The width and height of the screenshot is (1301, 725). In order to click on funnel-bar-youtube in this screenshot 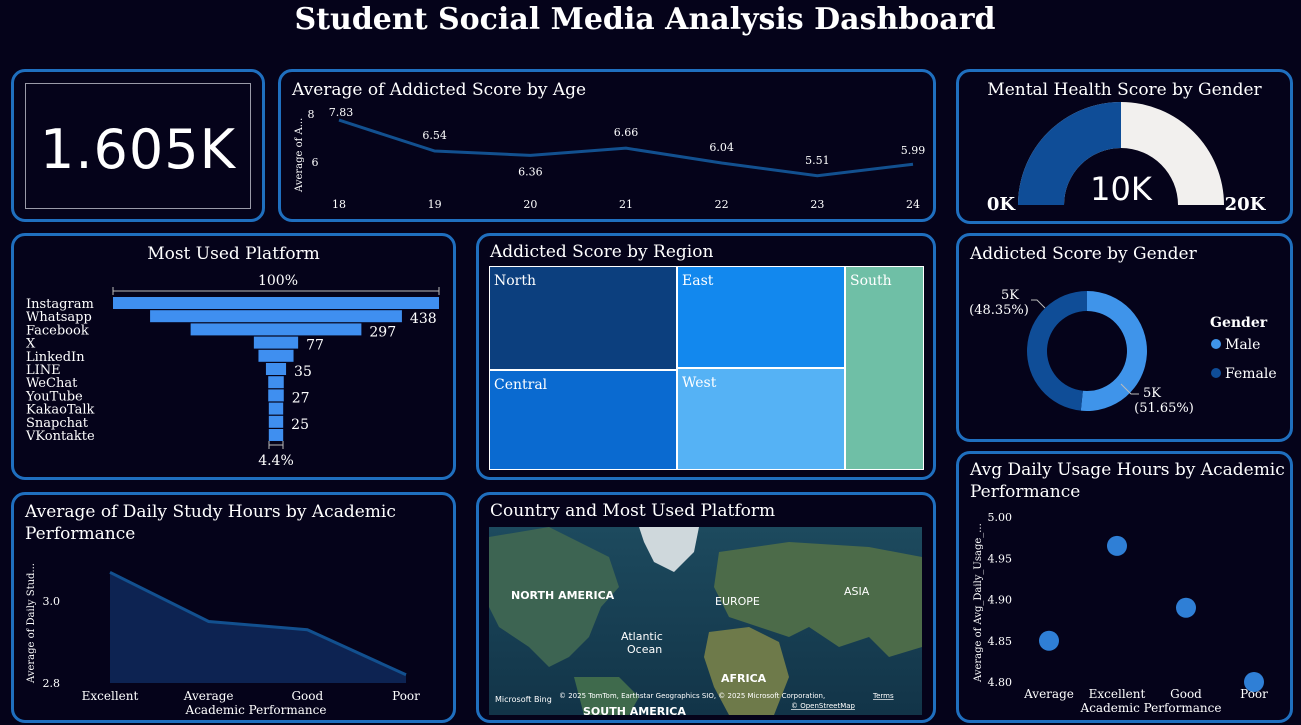, I will do `click(276, 395)`.